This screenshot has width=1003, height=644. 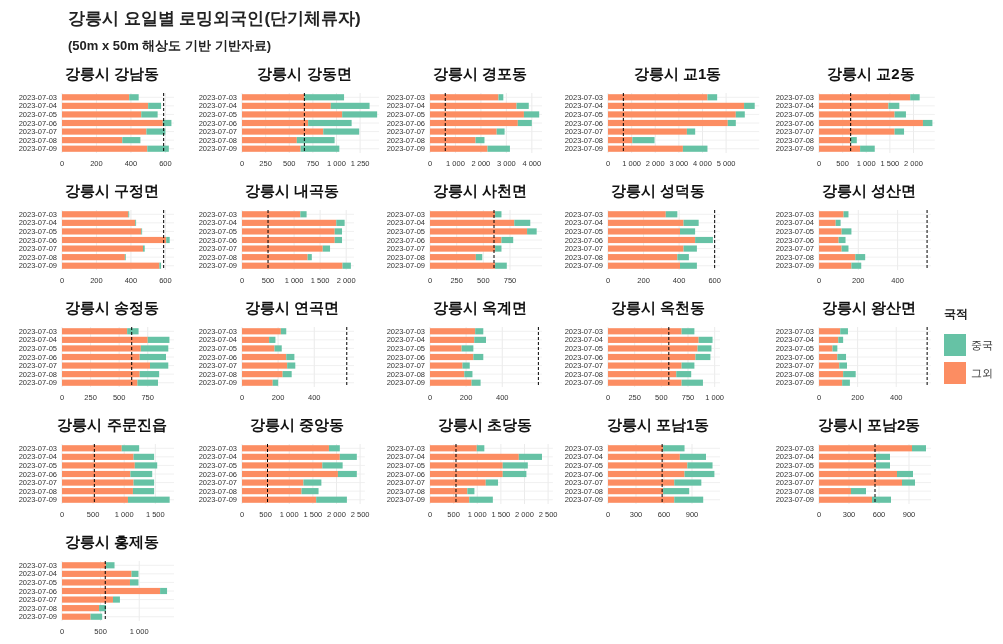 I want to click on chart-title: 강릉시 주문진읍, so click(x=112, y=424).